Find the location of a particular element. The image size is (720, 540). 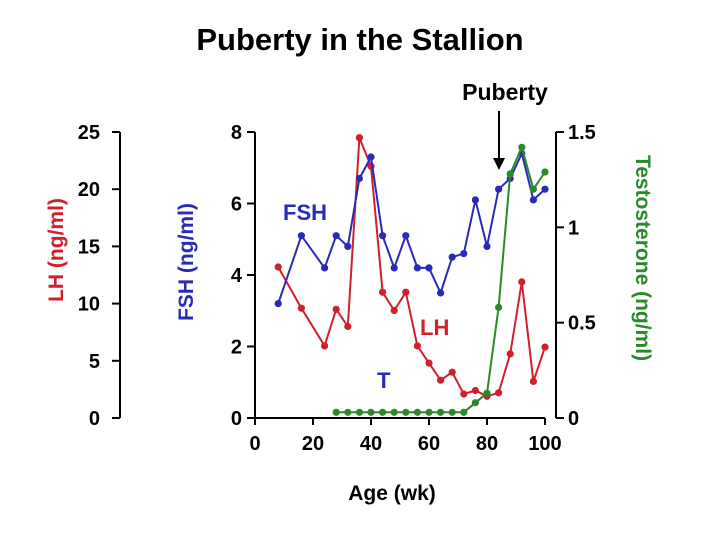

lh-axis-label: LH (ng/ml) is located at coordinates (56, 250).